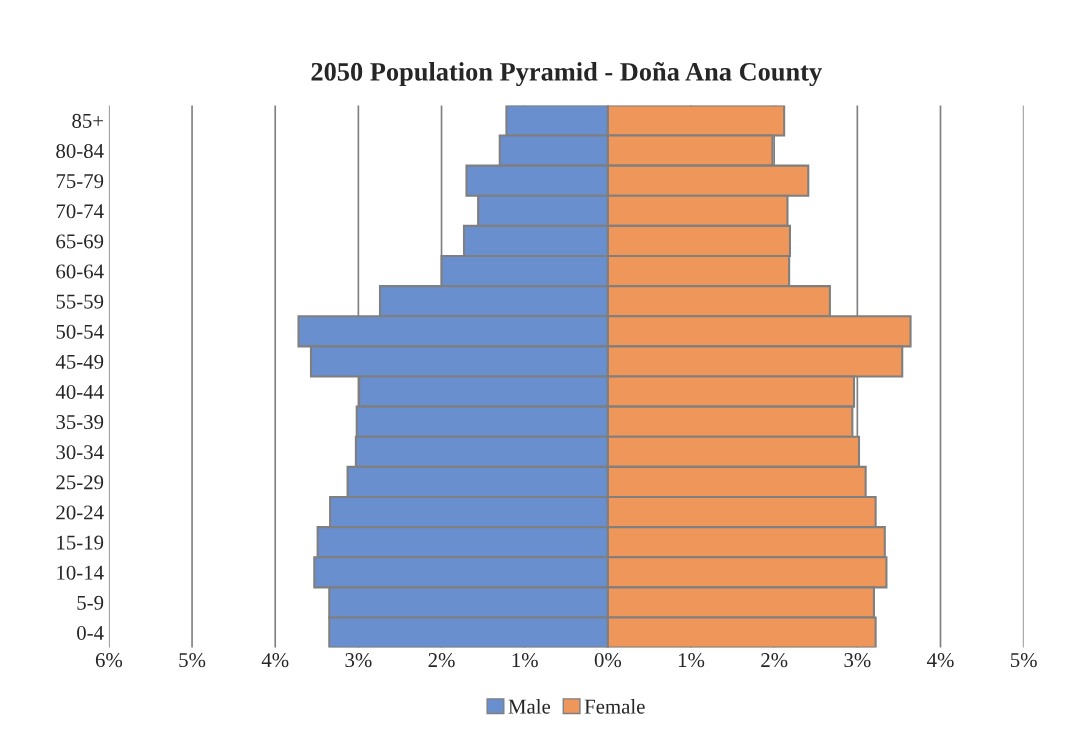  I want to click on y-tick-label: 15-19, so click(80, 542).